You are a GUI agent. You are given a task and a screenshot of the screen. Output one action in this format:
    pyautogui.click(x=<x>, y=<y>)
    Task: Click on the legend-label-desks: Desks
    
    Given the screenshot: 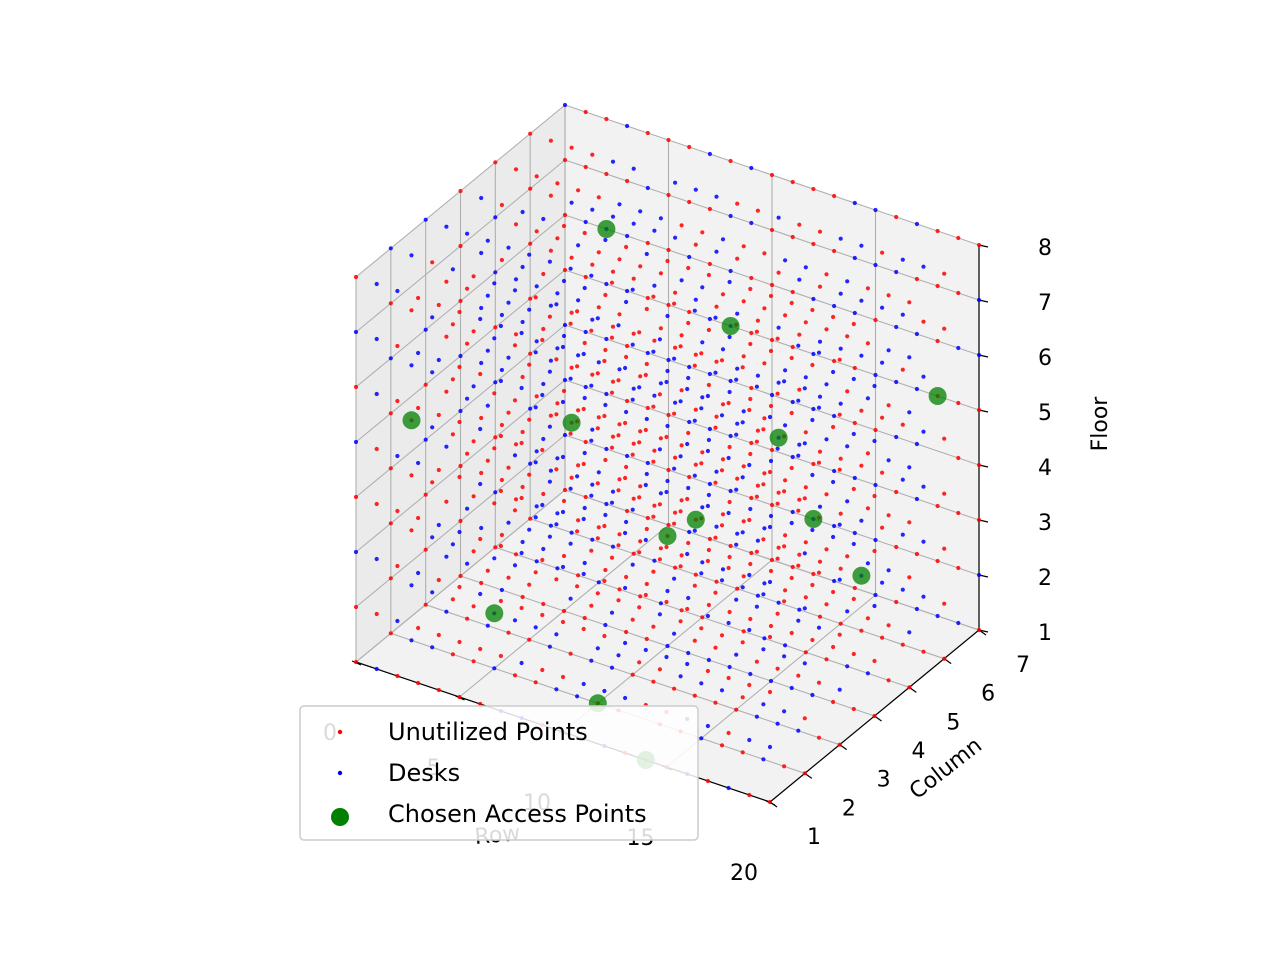 What is the action you would take?
    pyautogui.click(x=424, y=773)
    